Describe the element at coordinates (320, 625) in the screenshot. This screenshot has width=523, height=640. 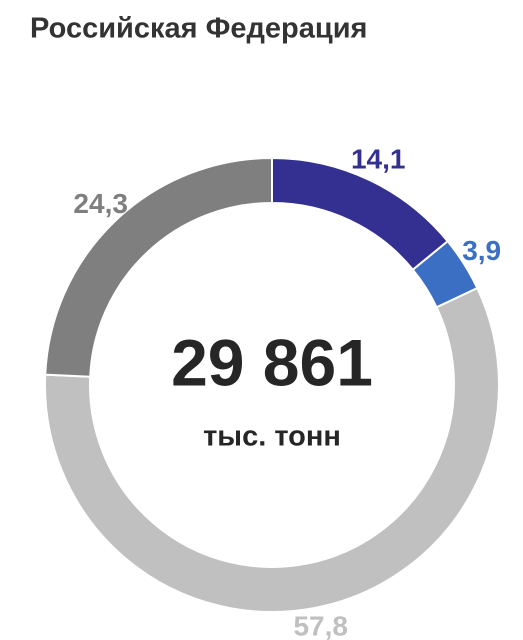
I see `data-label: 57,8` at that location.